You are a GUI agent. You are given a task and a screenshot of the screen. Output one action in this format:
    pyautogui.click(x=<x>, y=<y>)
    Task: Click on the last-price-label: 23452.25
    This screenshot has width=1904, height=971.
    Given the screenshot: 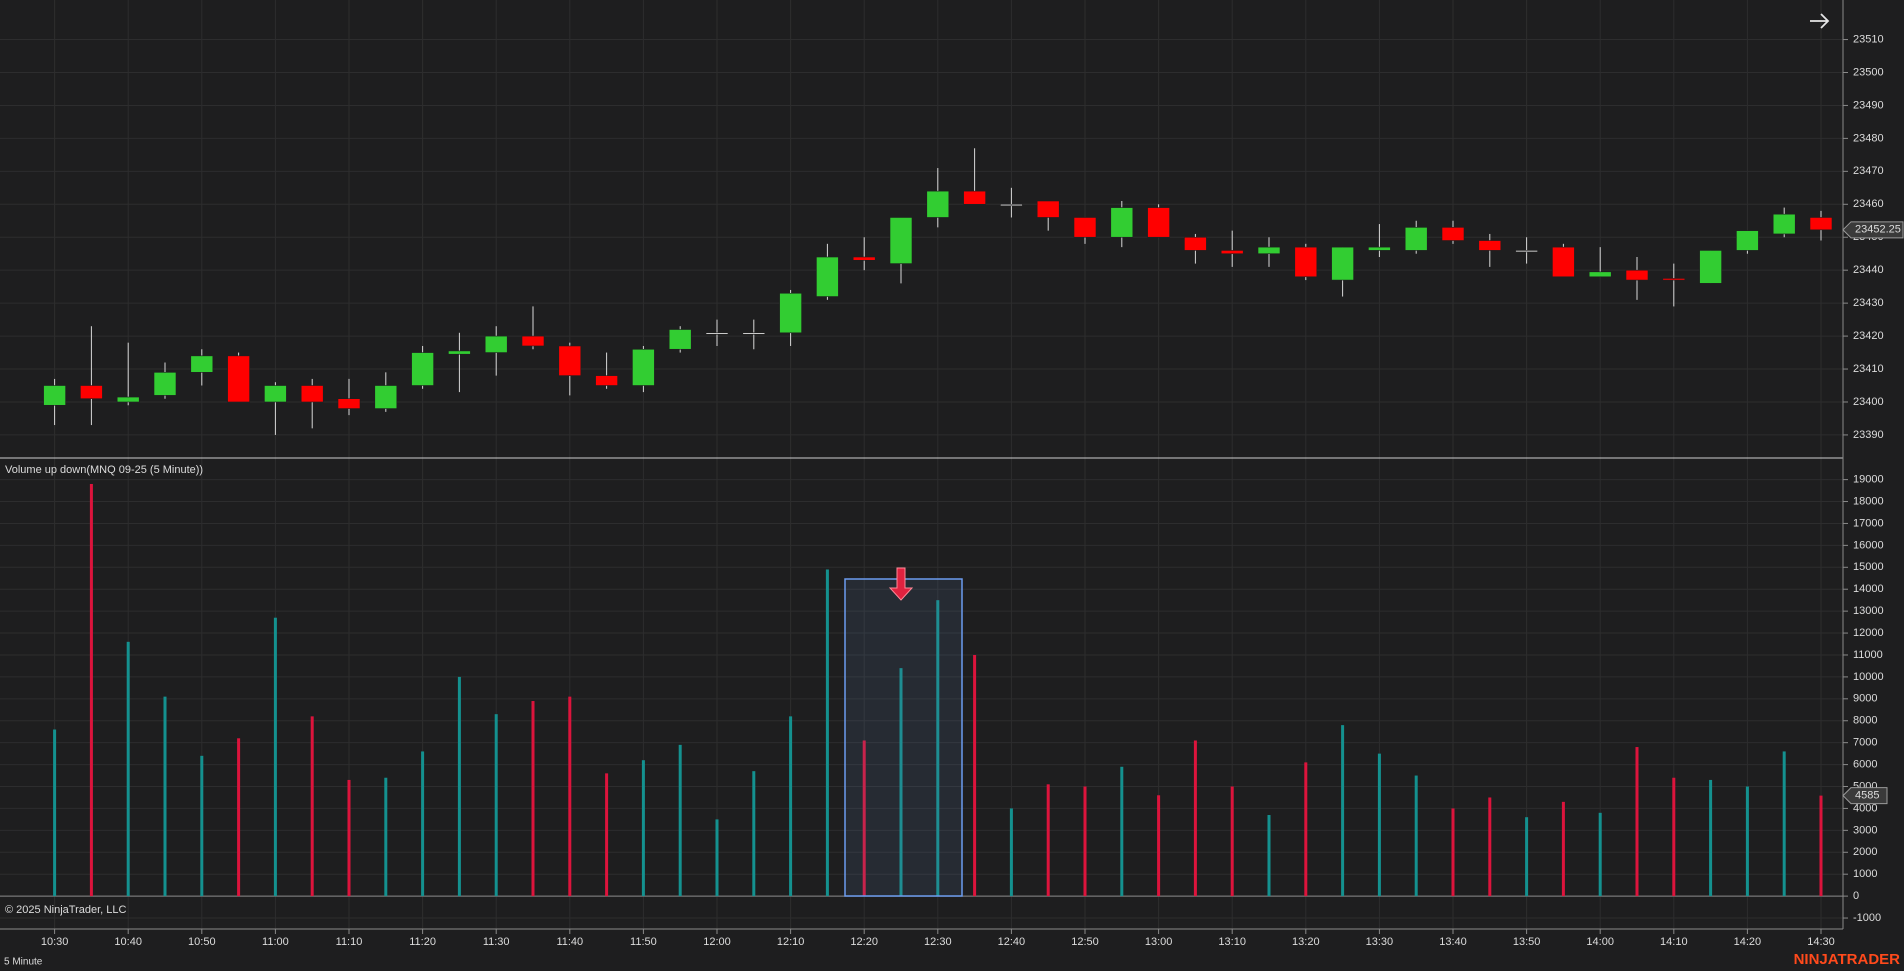 What is the action you would take?
    pyautogui.click(x=1878, y=230)
    